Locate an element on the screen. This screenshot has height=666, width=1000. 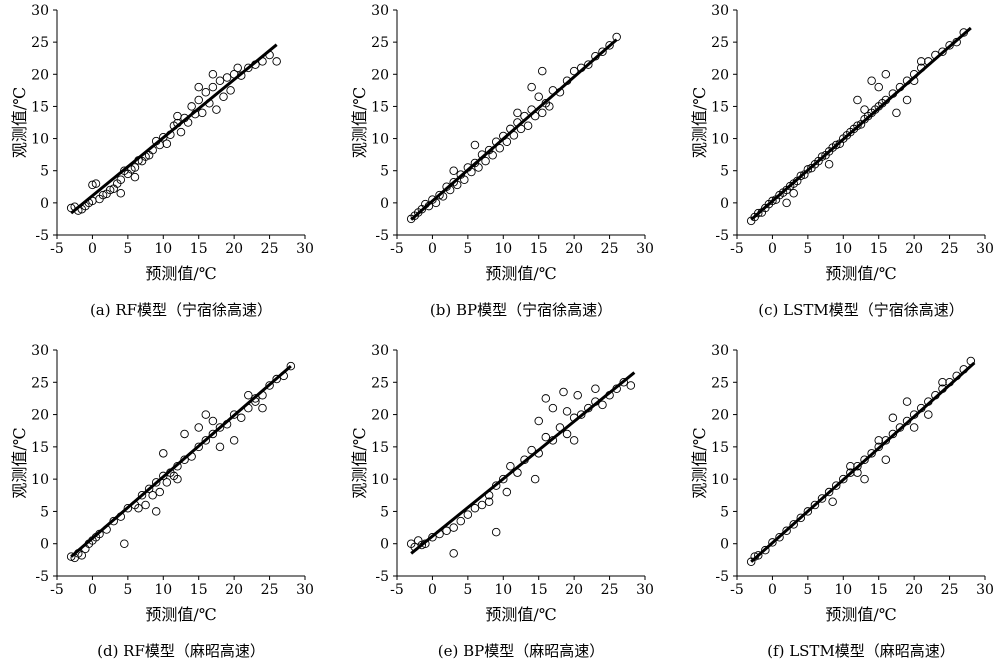
chart-0-y-tick-label: 15 is located at coordinates (40, 107).